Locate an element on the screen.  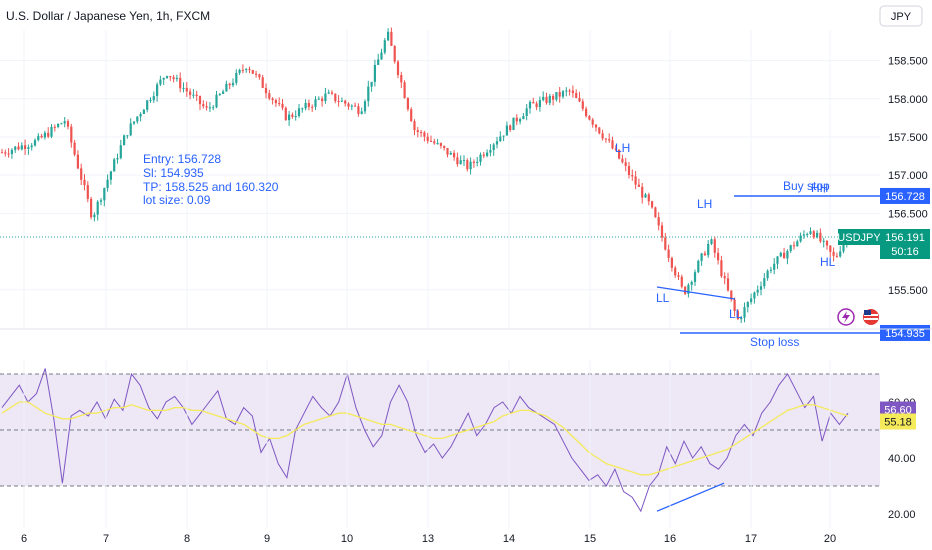
level-badge is located at coordinates (905, 195).